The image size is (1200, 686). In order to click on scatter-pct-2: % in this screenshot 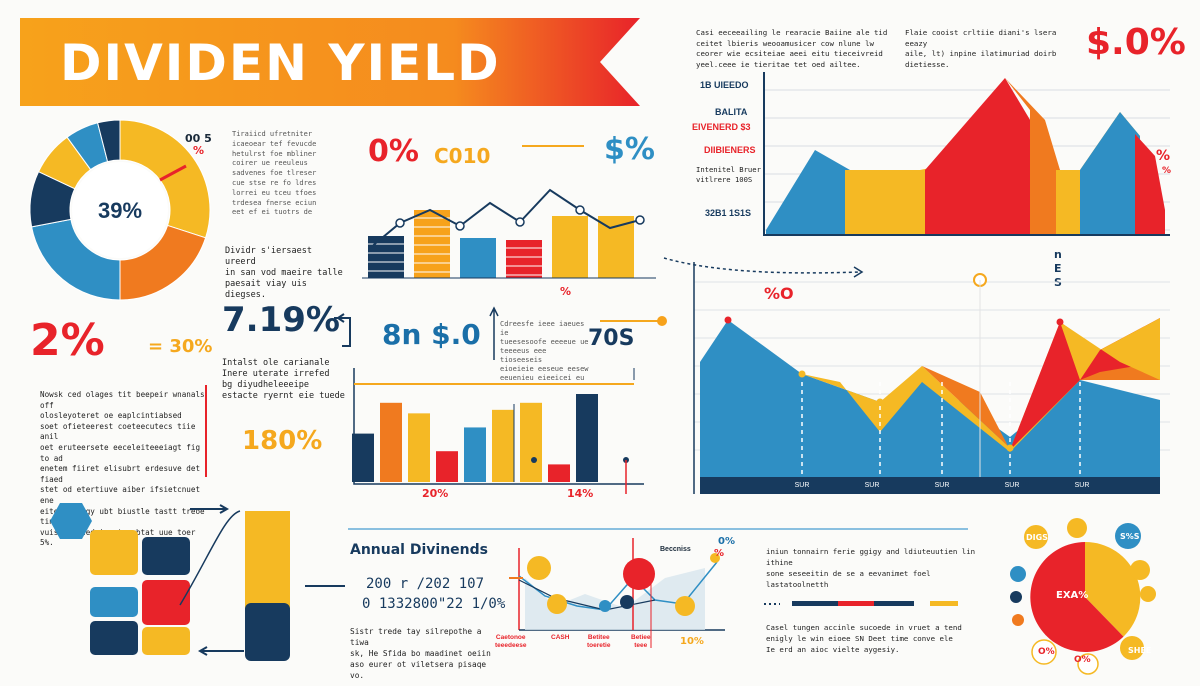, I will do `click(719, 553)`.